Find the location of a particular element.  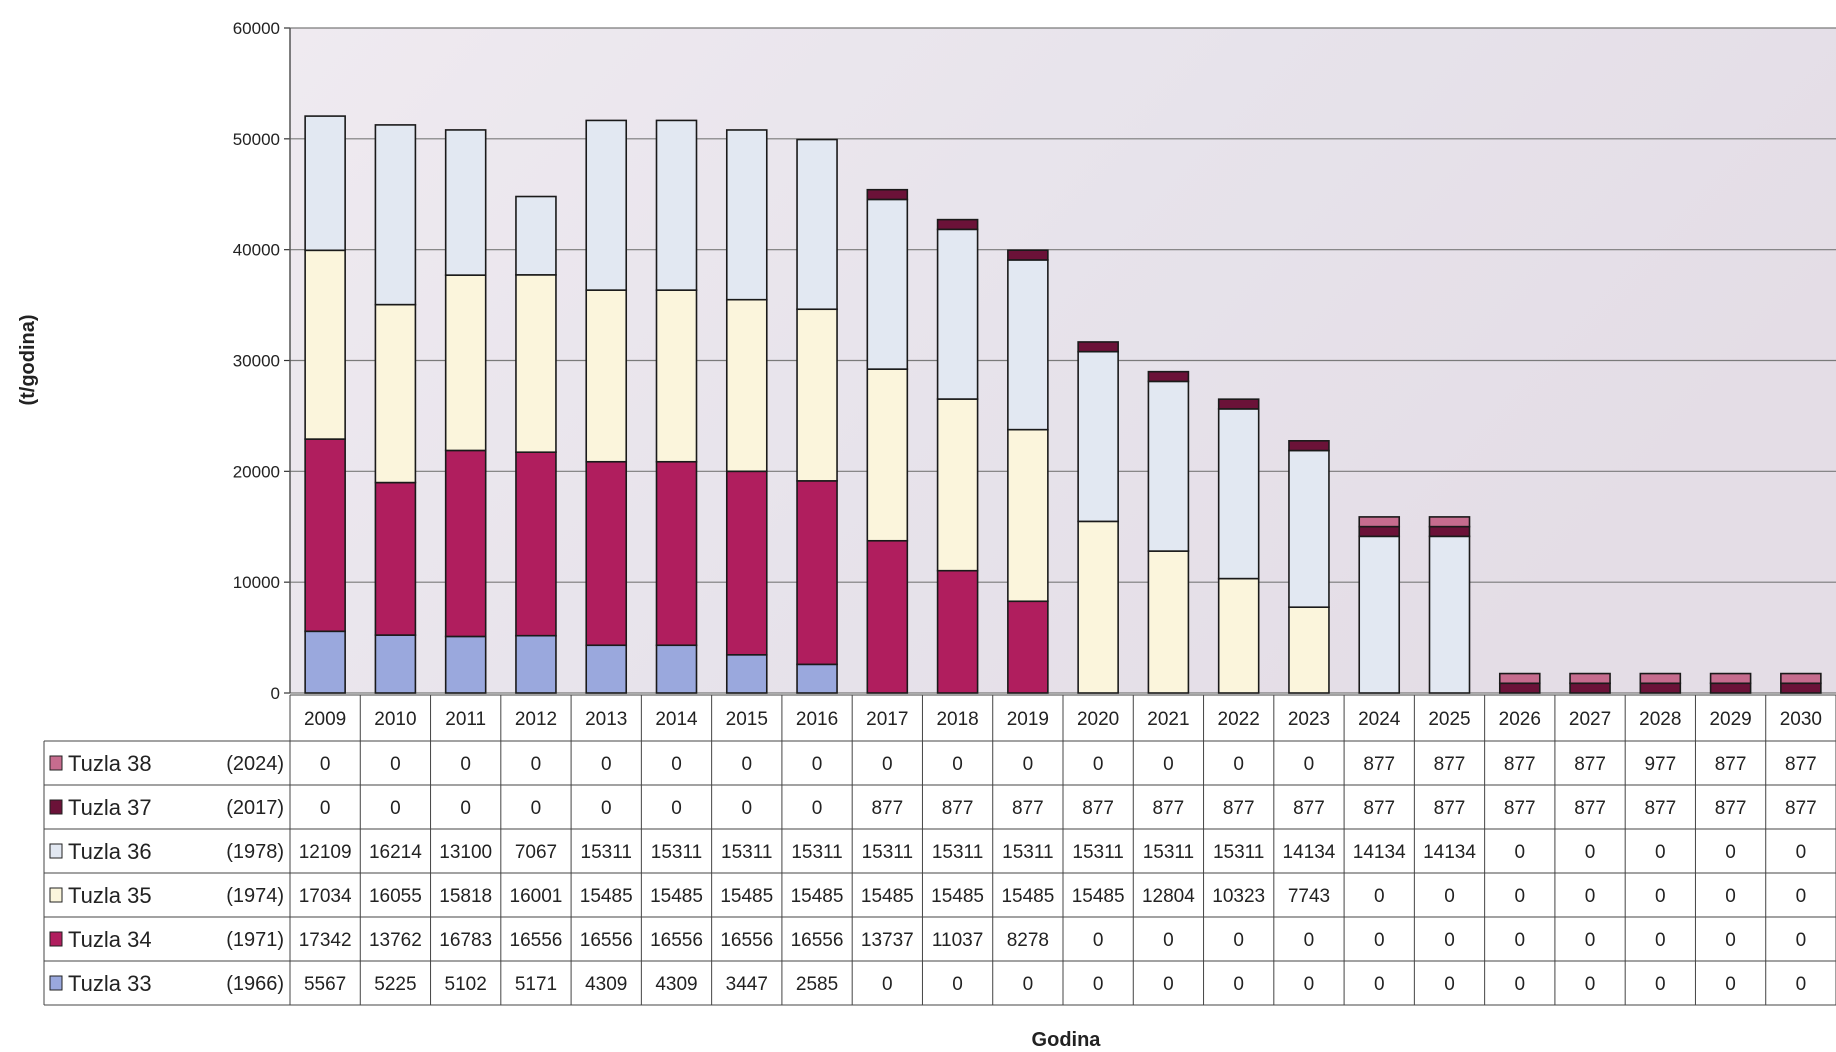

table-cell: 7067 is located at coordinates (536, 852).